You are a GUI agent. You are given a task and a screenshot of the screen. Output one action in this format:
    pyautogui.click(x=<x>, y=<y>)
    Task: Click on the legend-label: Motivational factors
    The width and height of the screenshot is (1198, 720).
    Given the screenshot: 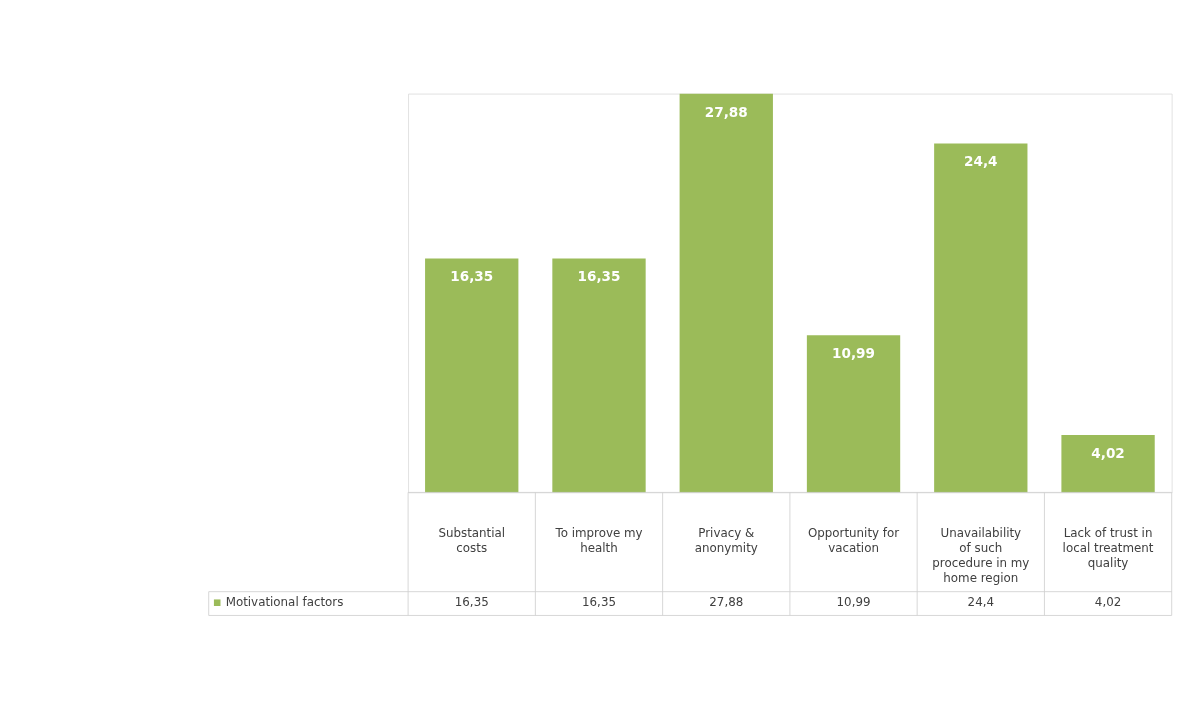 What is the action you would take?
    pyautogui.click(x=284, y=602)
    